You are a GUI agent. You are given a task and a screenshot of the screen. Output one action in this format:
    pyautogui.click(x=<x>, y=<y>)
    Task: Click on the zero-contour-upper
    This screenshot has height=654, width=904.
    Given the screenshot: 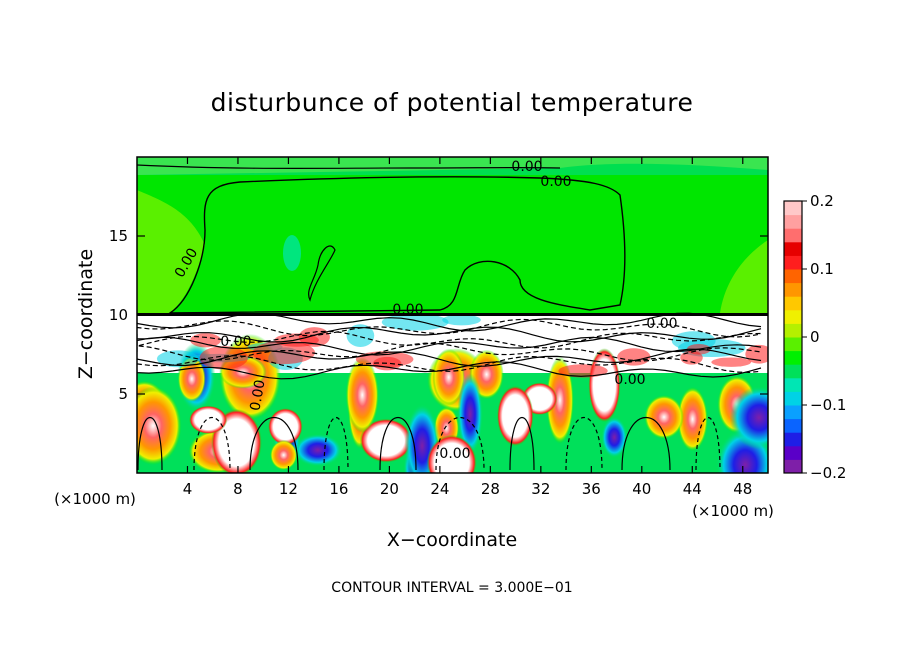 What is the action you would take?
    pyautogui.click(x=396, y=245)
    